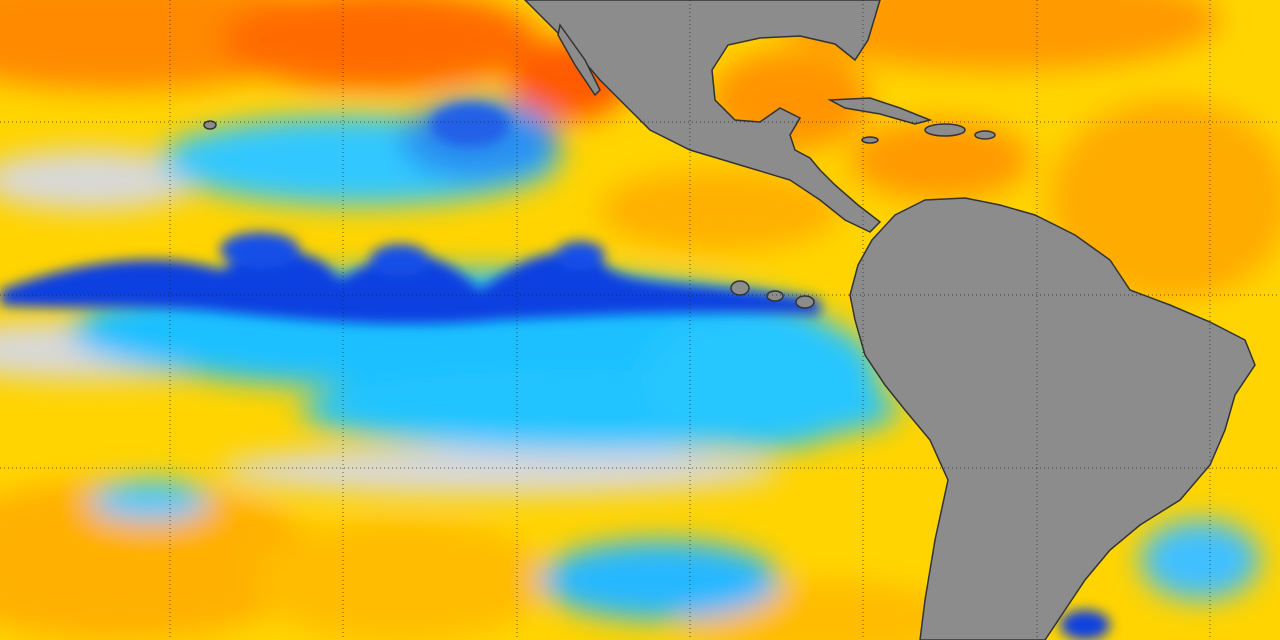 The height and width of the screenshot is (640, 1280). Describe the element at coordinates (702, 116) in the screenshot. I see `north-central-america` at that location.